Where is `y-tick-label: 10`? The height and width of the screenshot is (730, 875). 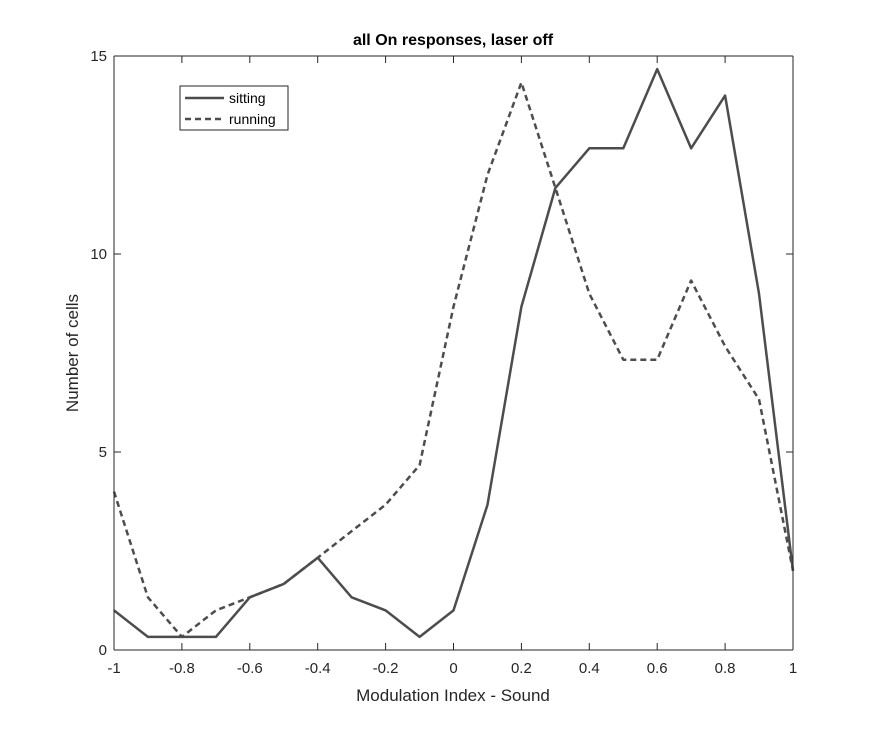 y-tick-label: 10 is located at coordinates (98, 254).